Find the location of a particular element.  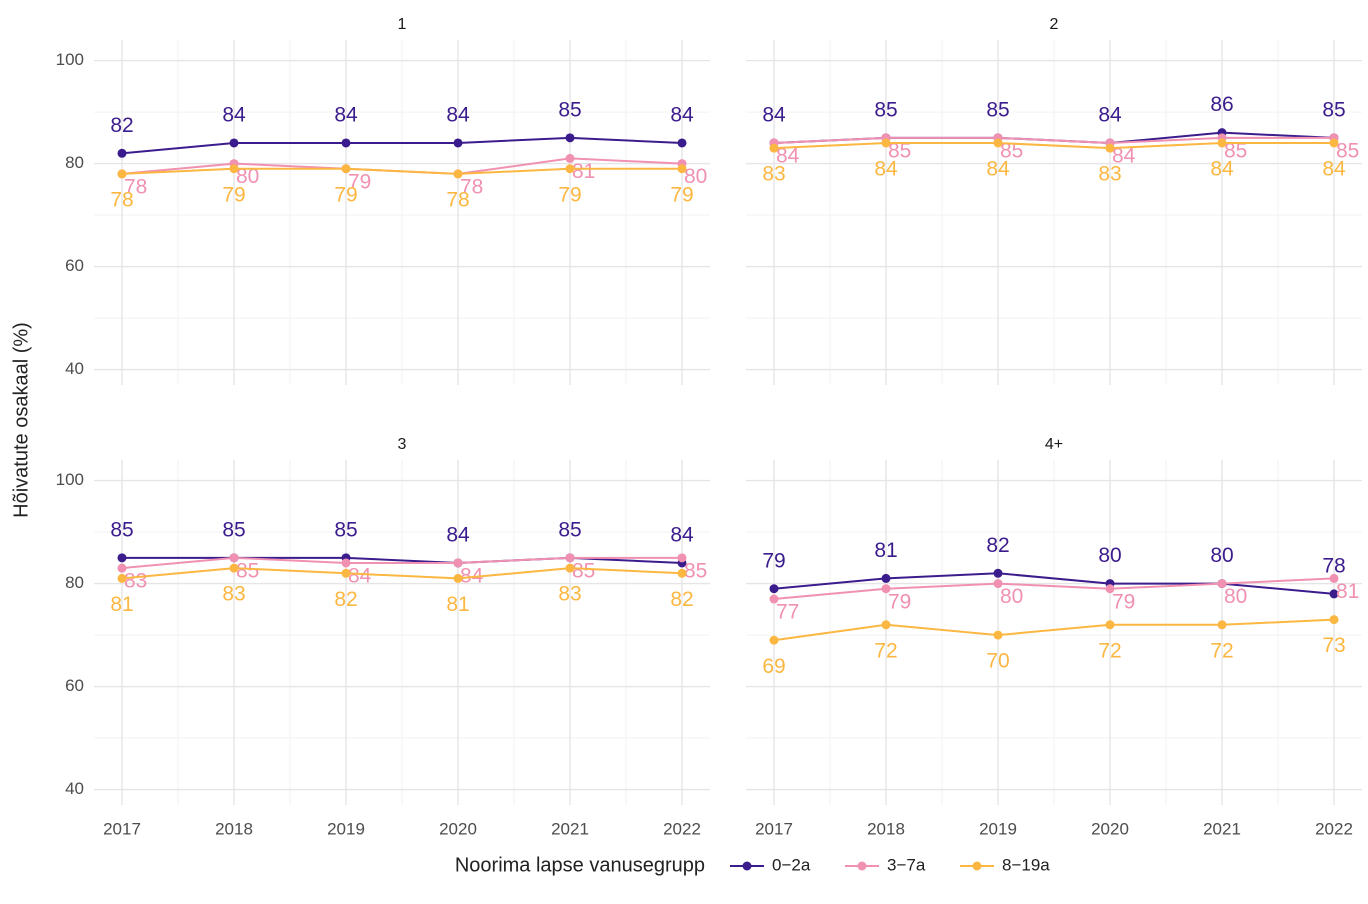

legend-label: 8−19a is located at coordinates (1026, 864).